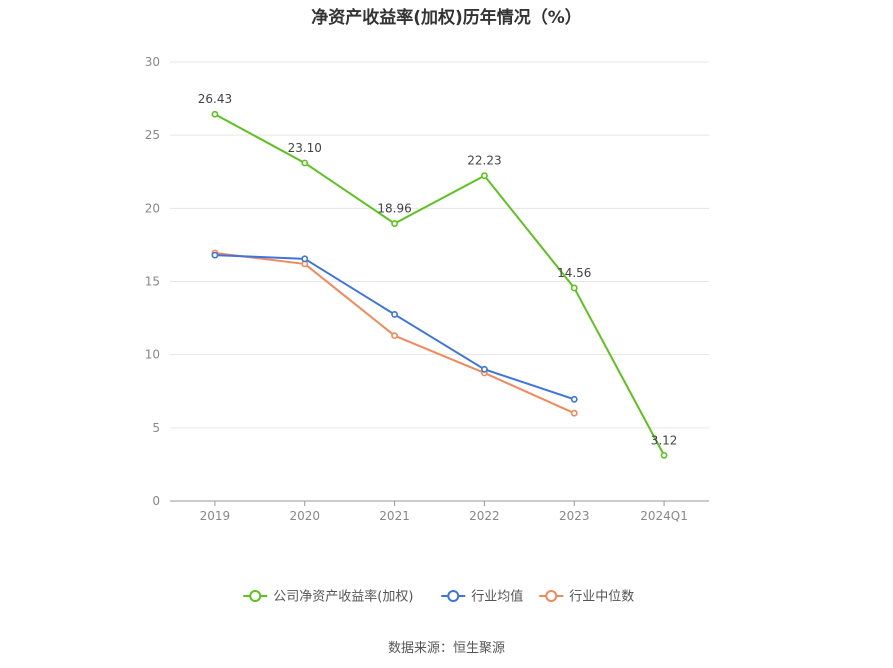 This screenshot has width=893, height=668. What do you see at coordinates (446, 648) in the screenshot?
I see `data-source: 数据来源：恒生聚源` at bounding box center [446, 648].